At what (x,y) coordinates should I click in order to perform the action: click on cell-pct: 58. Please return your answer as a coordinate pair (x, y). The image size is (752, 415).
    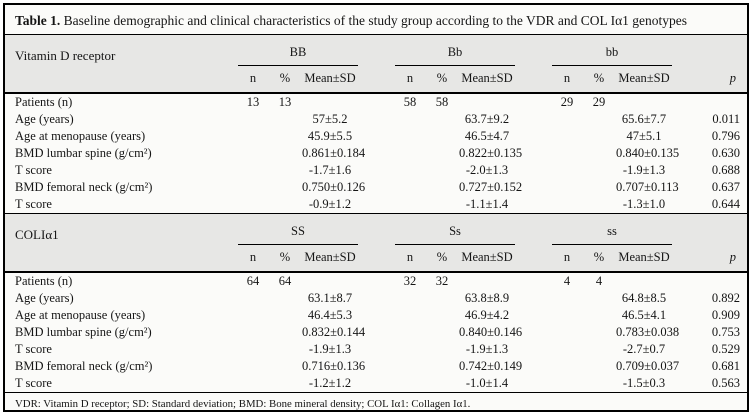
    Looking at the image, I should click on (442, 102).